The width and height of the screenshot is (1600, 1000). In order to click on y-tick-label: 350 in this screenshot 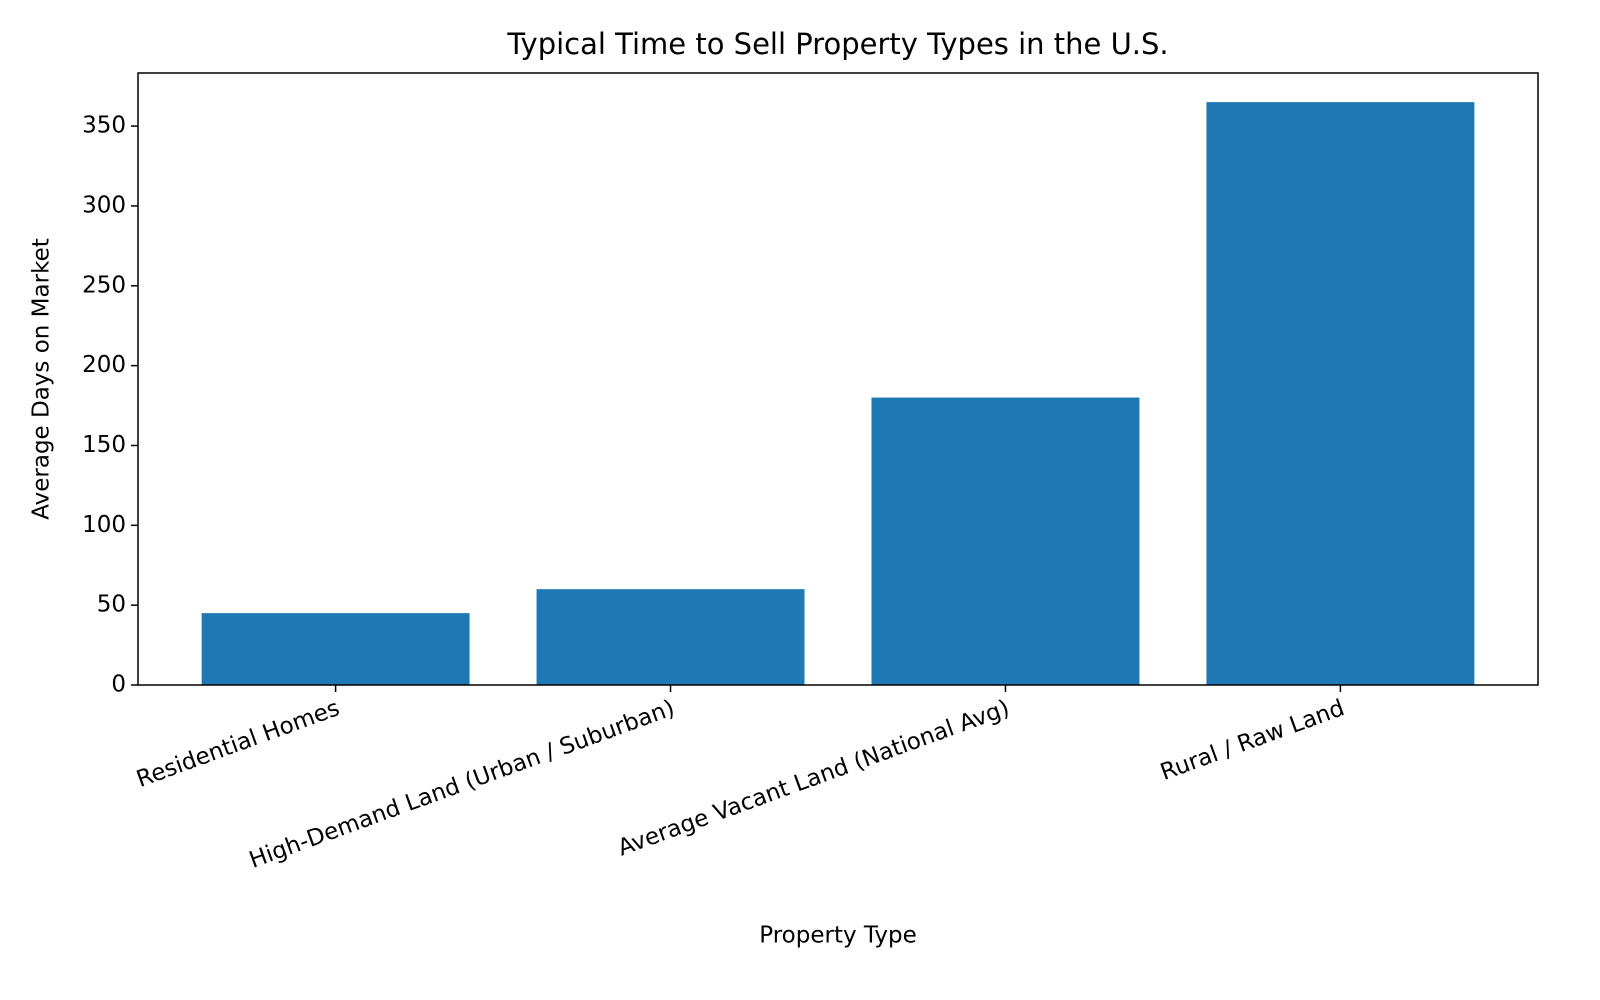, I will do `click(104, 126)`.